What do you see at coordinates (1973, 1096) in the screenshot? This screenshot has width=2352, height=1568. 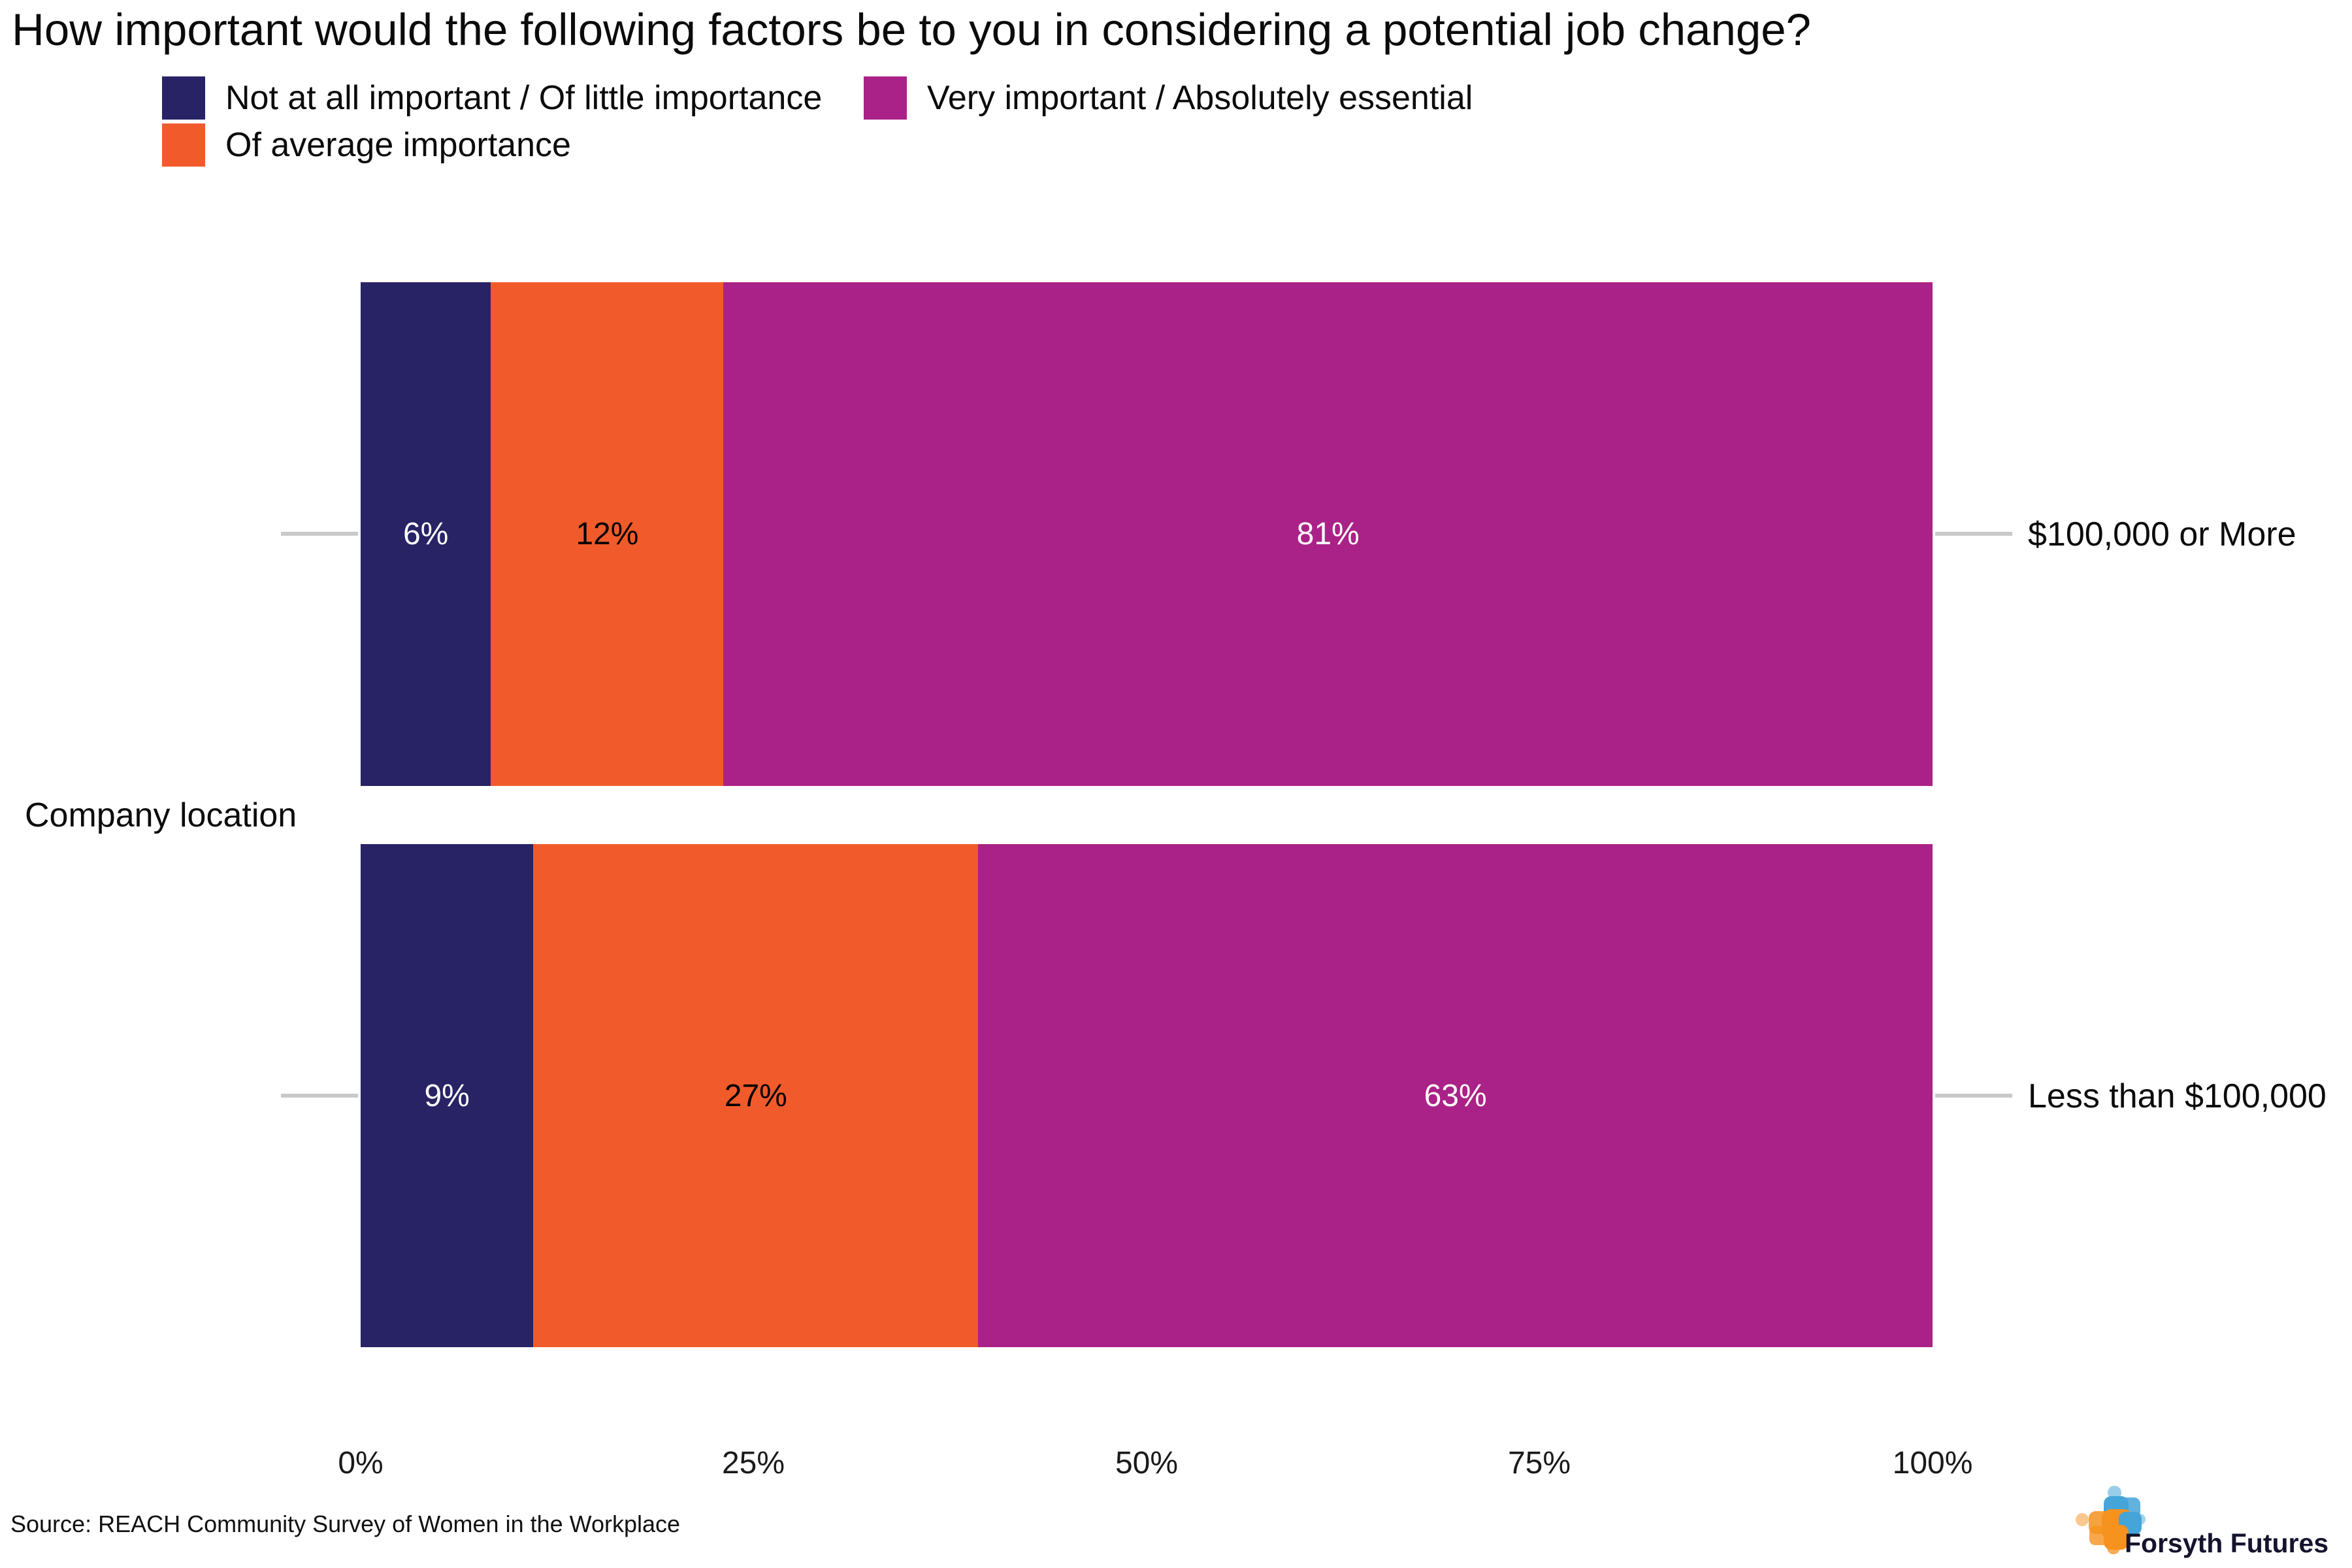 I see `tick-line-right-row2` at bounding box center [1973, 1096].